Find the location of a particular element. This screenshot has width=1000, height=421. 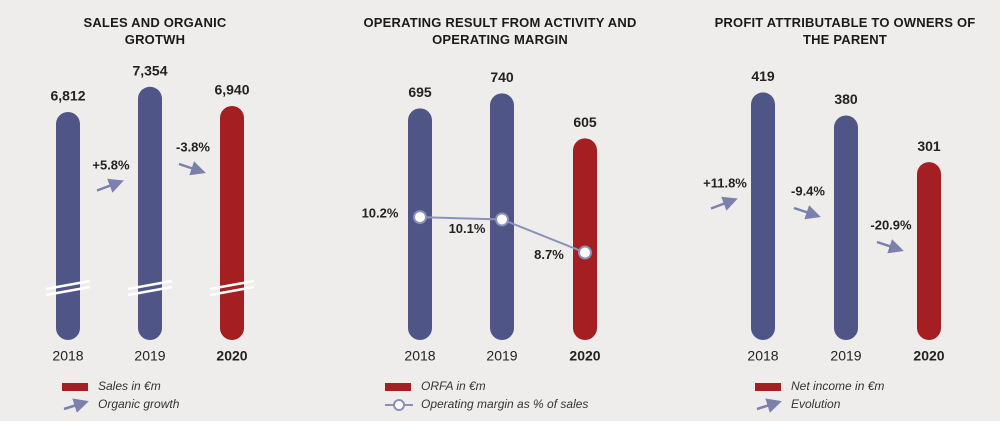

line-label: 8.7% is located at coordinates (549, 254).